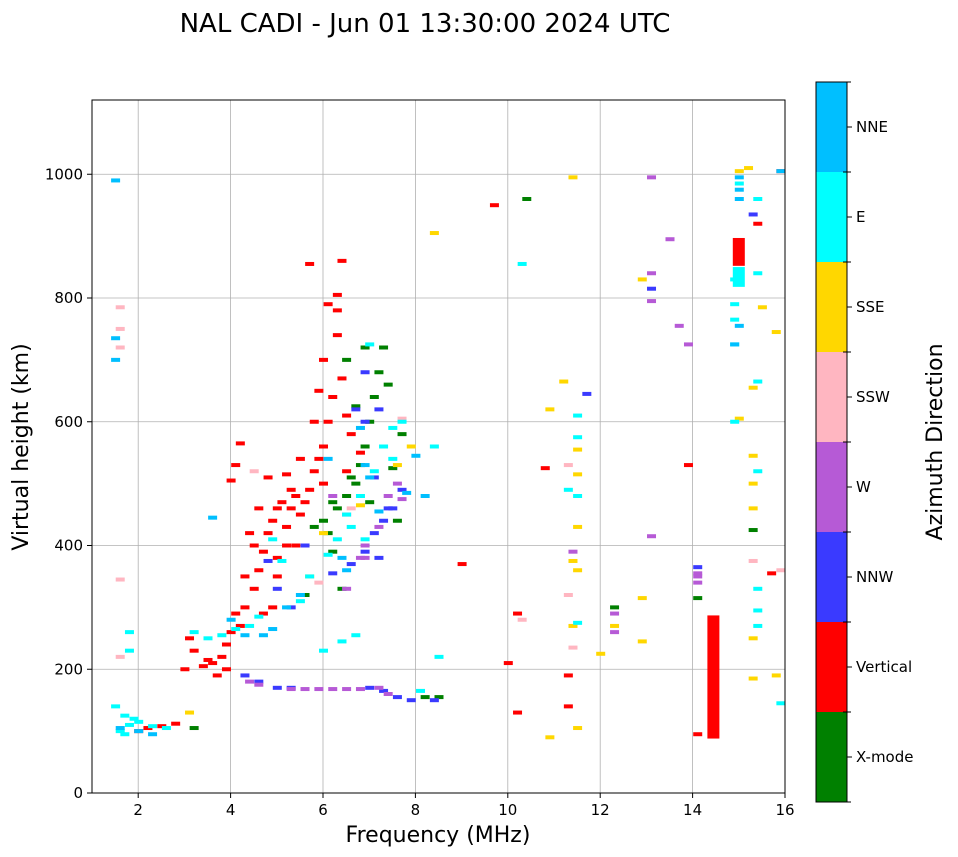 The height and width of the screenshot is (857, 958). I want to click on colorbar-tick-label: NNW, so click(874, 577).